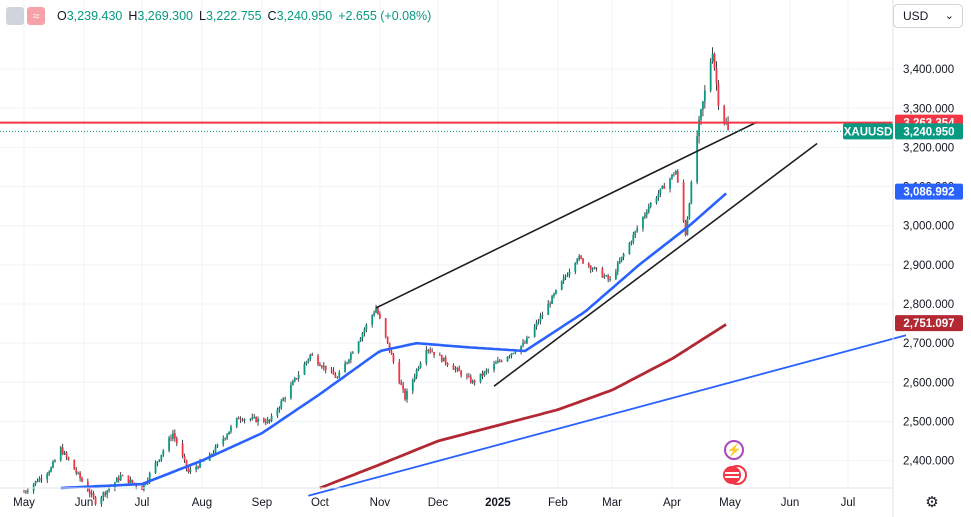 This screenshot has height=517, width=971. I want to click on compare-icon: ≈, so click(36, 16).